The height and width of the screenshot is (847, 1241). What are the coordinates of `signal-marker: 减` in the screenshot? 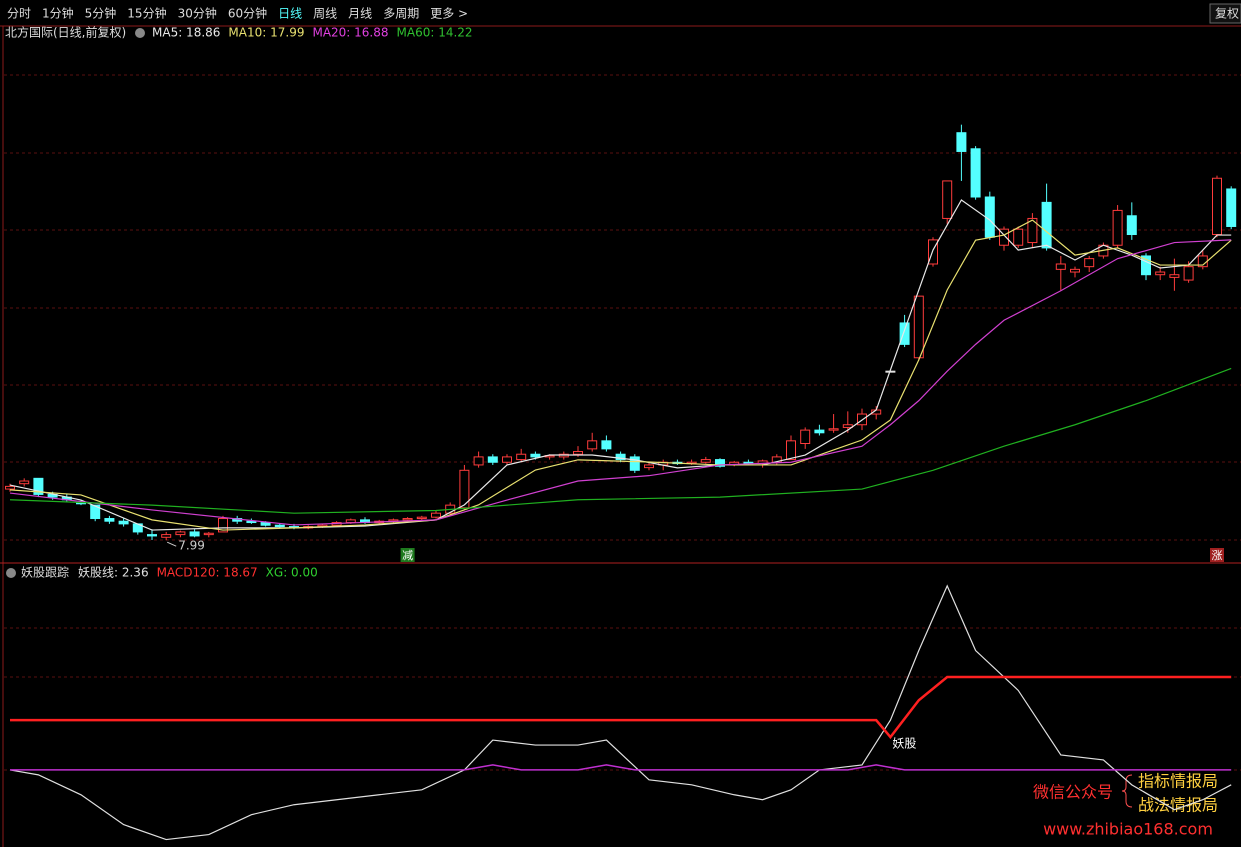 It's located at (407, 555).